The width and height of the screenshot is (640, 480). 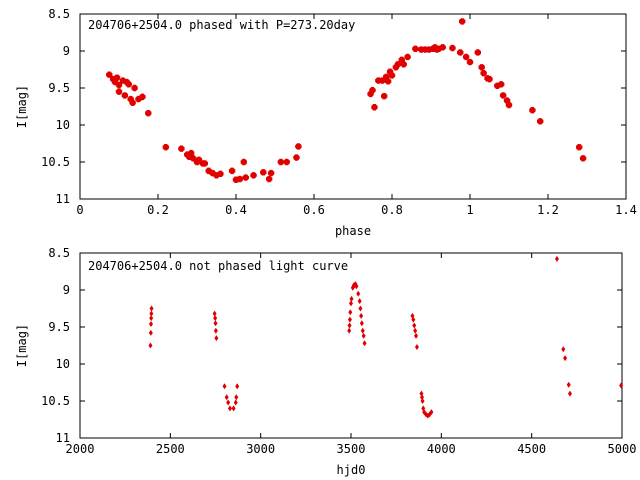 I want to click on y-tick-label: 8.5, so click(x=59, y=14).